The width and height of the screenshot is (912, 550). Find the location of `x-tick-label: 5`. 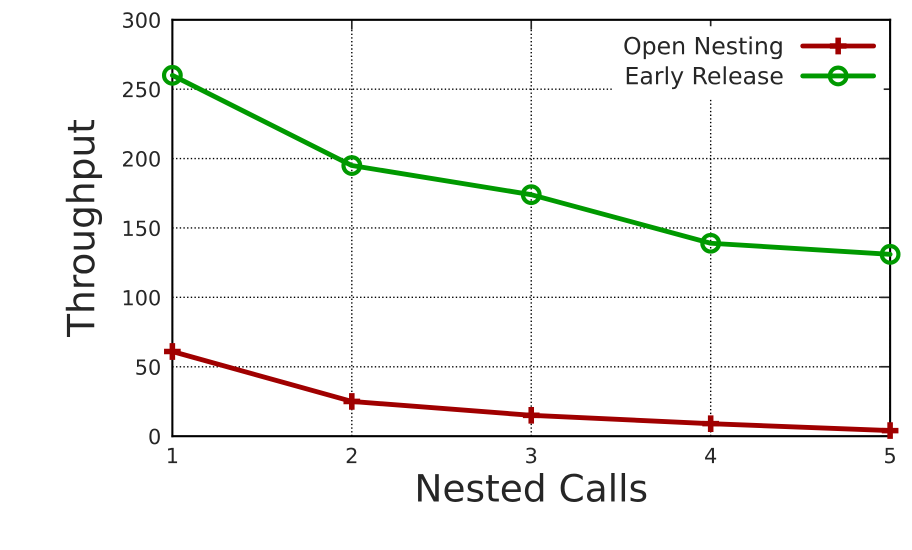

x-tick-label: 5 is located at coordinates (890, 456).